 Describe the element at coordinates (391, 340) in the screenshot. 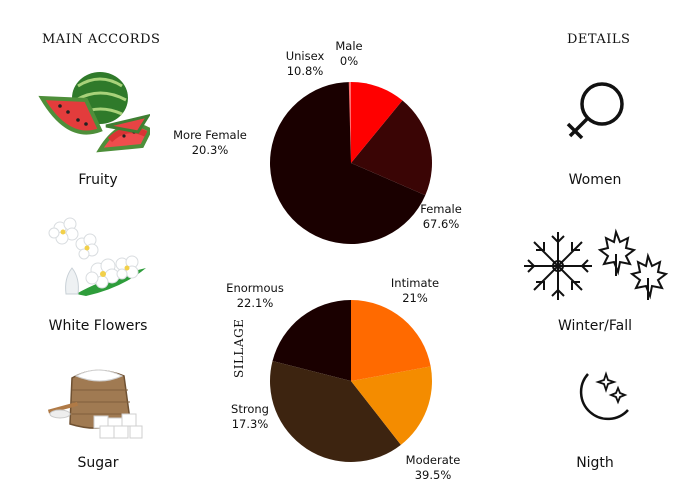

I see `sillage-slice-enormous` at that location.